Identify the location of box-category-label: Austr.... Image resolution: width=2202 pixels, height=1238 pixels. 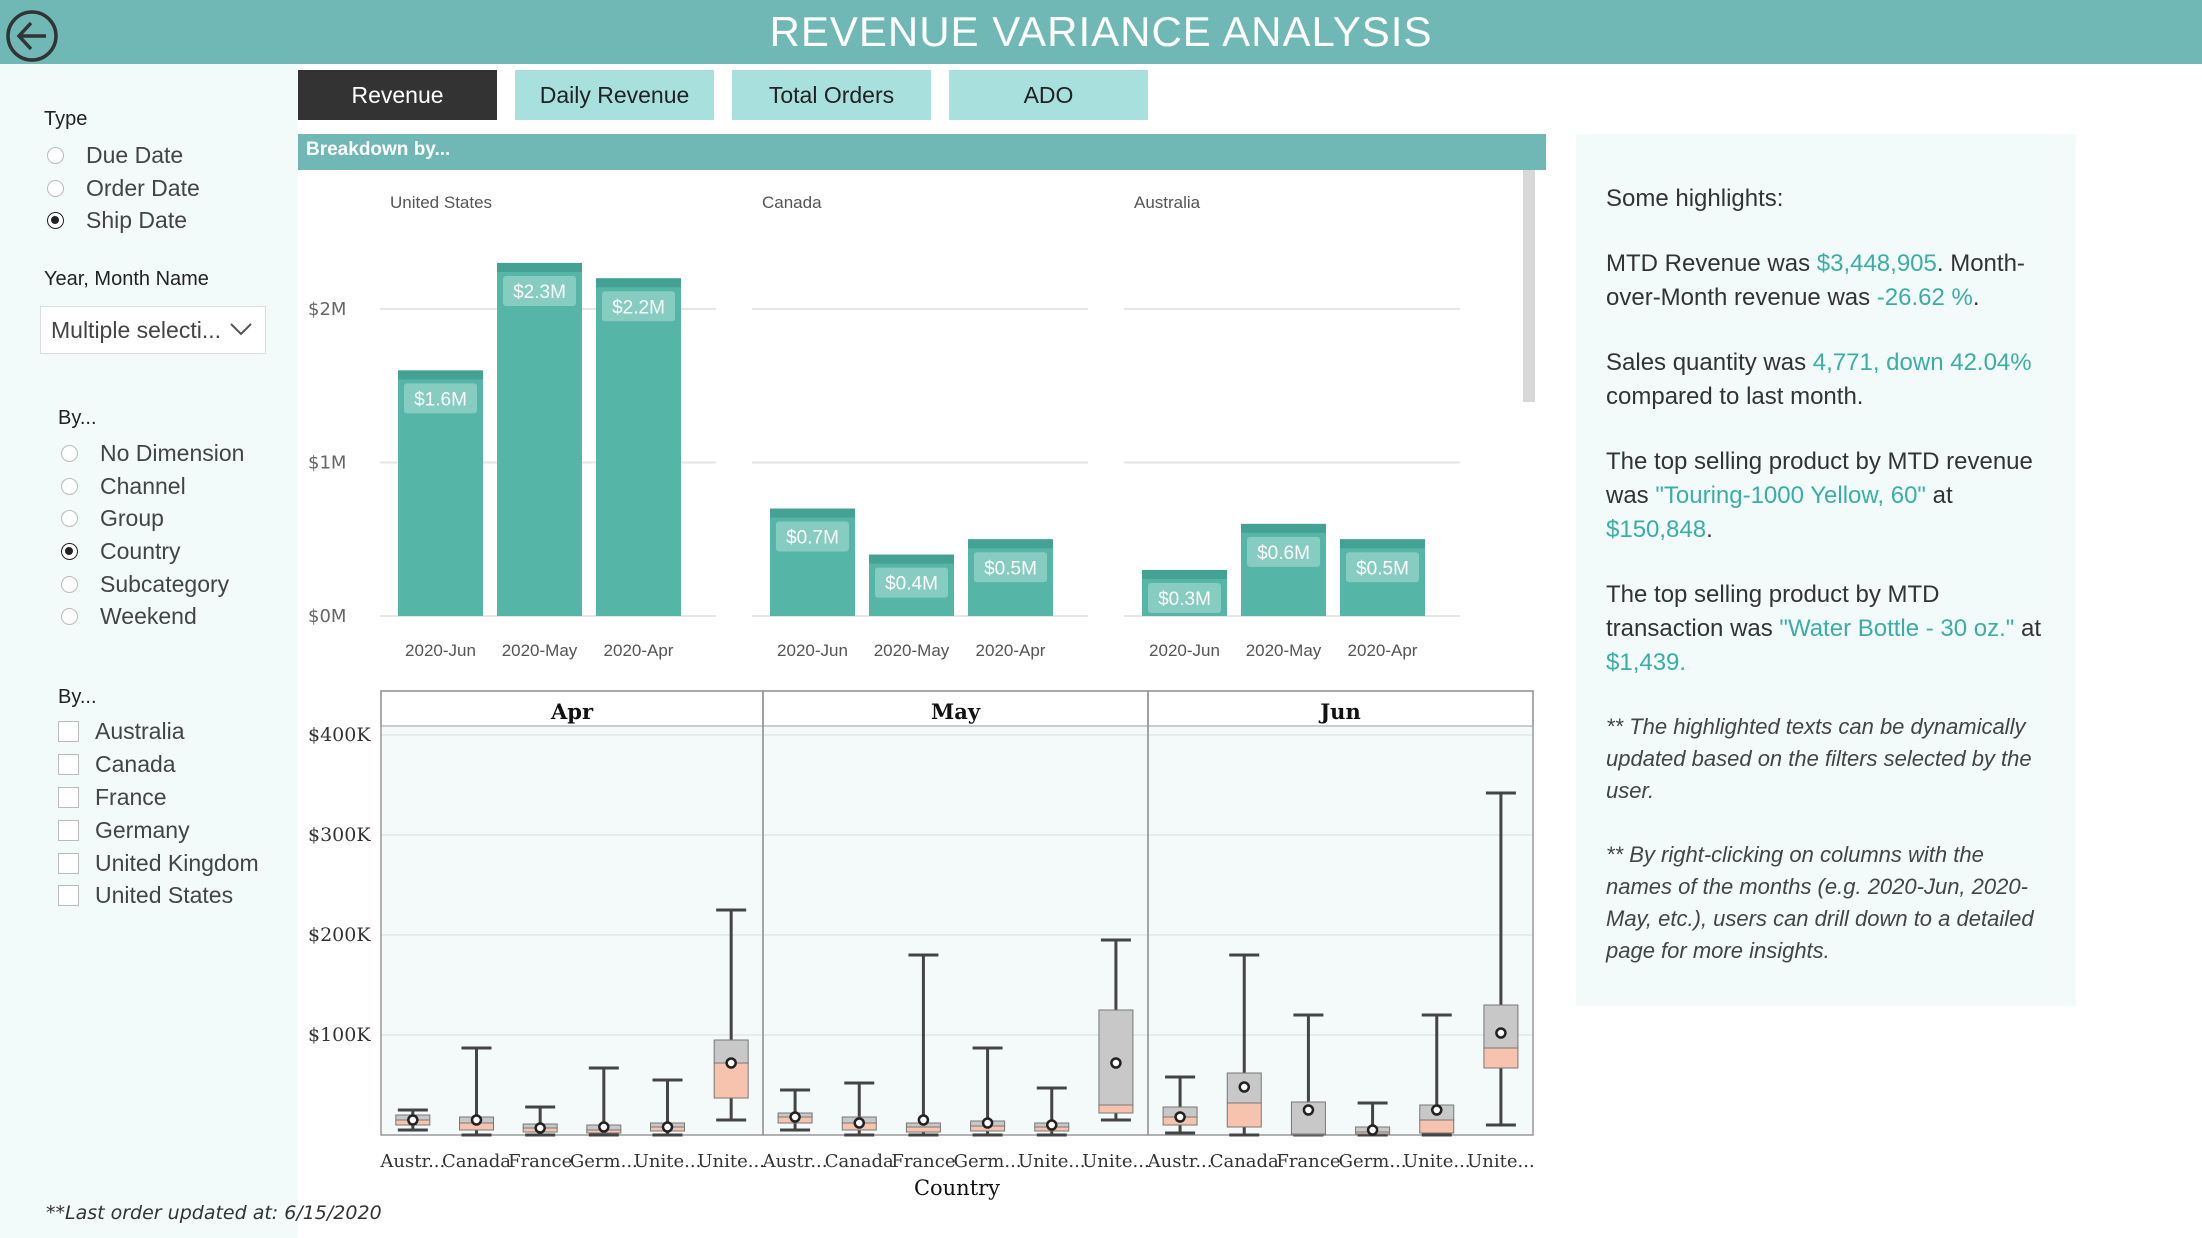
(1180, 1161).